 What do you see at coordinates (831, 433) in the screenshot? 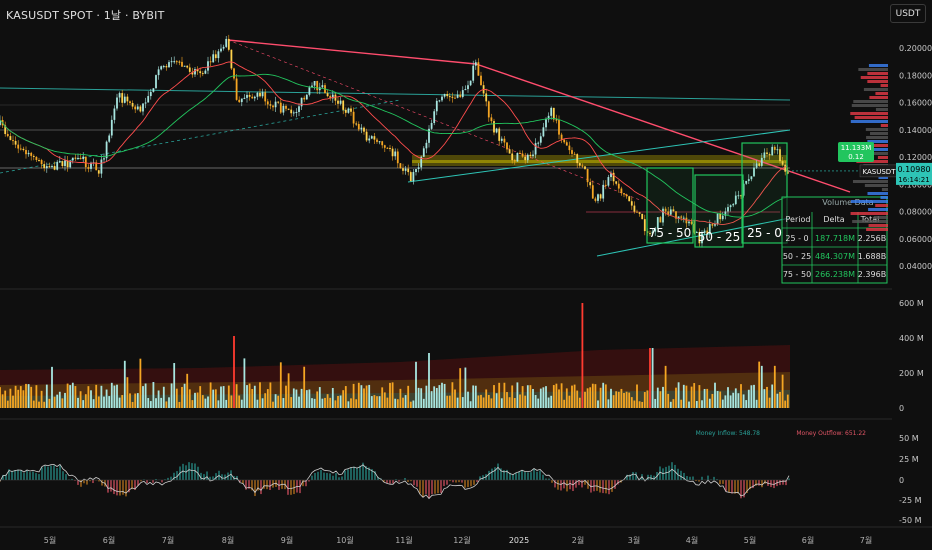
I see `money-outflow-label: Money Outflow: 651.22` at bounding box center [831, 433].